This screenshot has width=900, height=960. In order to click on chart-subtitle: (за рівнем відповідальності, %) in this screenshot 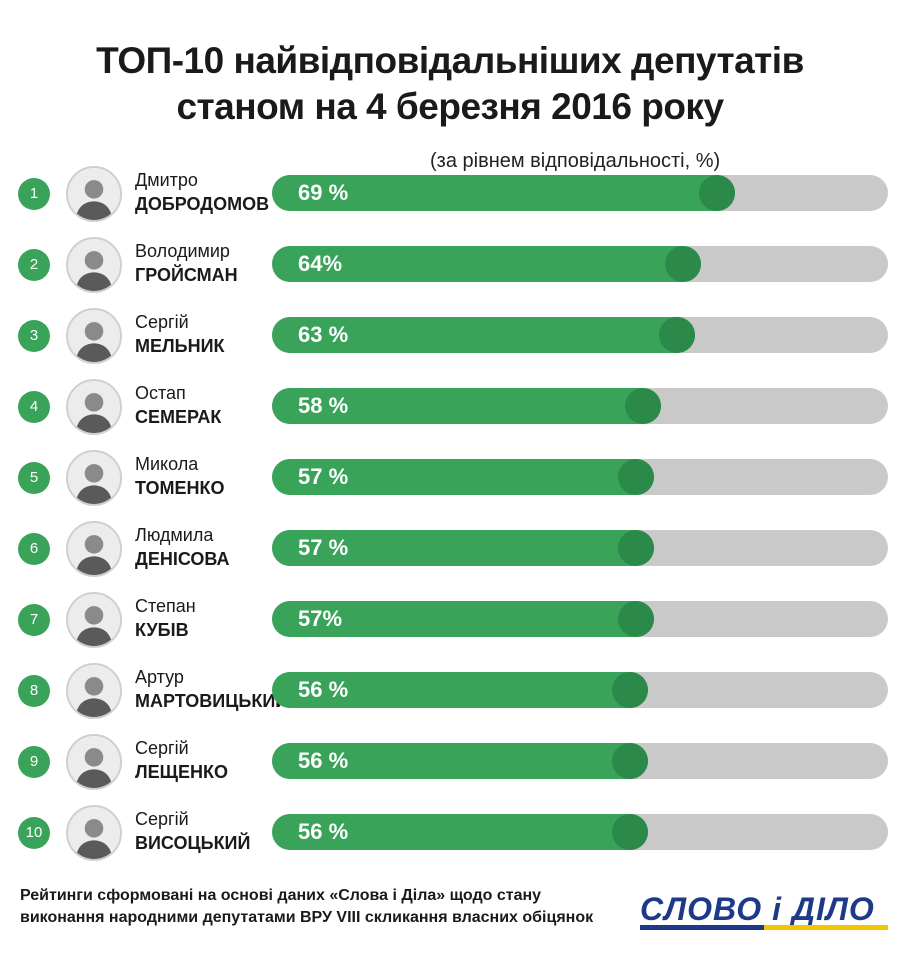, I will do `click(575, 161)`.